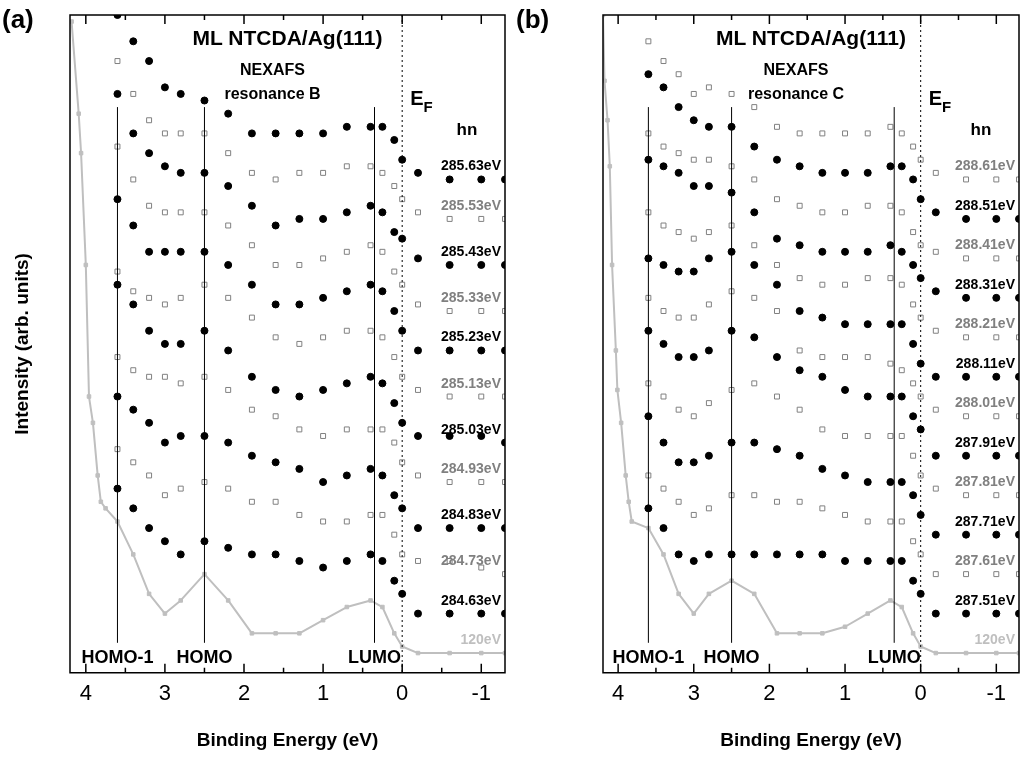  What do you see at coordinates (985, 204) in the screenshot?
I see `series-label: 288.51eV` at bounding box center [985, 204].